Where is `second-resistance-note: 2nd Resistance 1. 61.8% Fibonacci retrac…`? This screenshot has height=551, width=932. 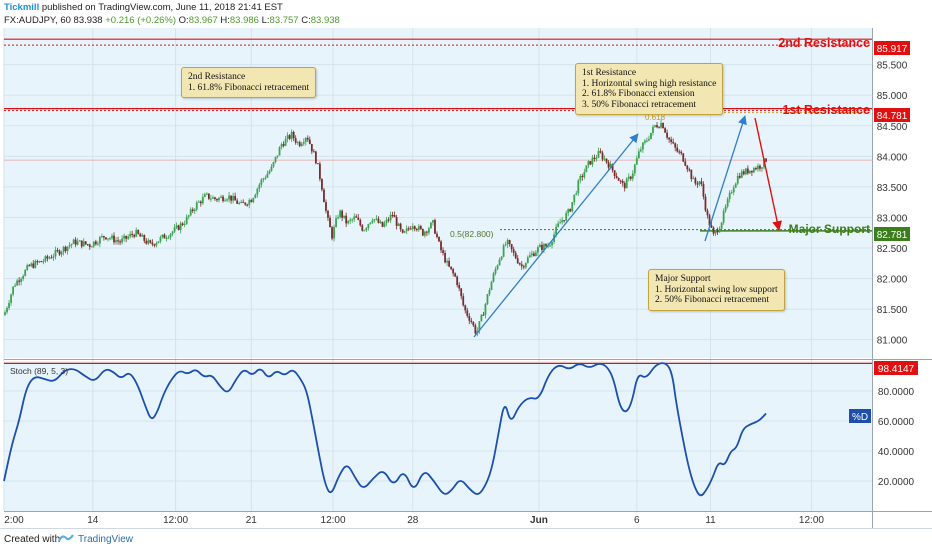 second-resistance-note: 2nd Resistance 1. 61.8% Fibonacci retrac… is located at coordinates (249, 82).